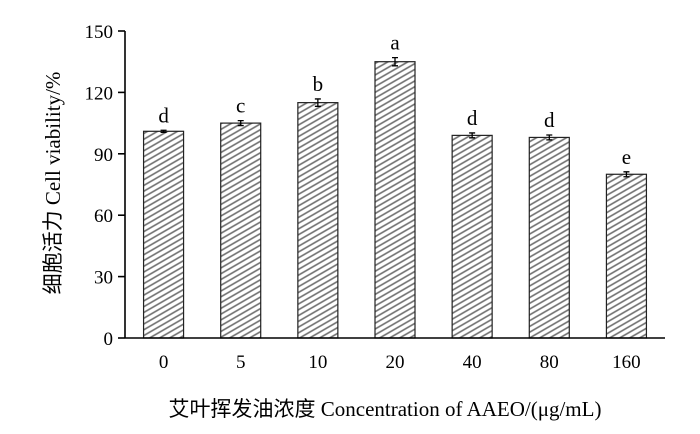 Image resolution: width=700 pixels, height=434 pixels. I want to click on significance-label-10: b, so click(318, 84).